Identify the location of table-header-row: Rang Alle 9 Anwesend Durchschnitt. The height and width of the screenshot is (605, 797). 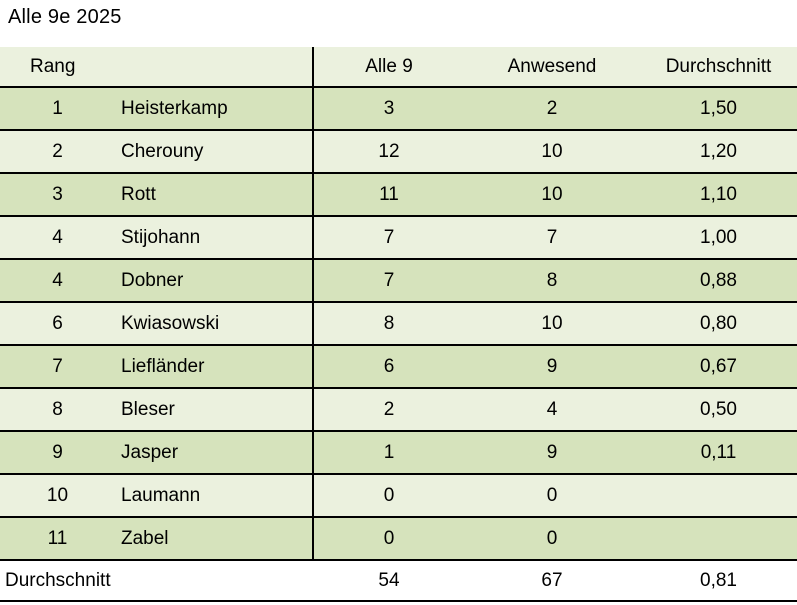
(398, 67).